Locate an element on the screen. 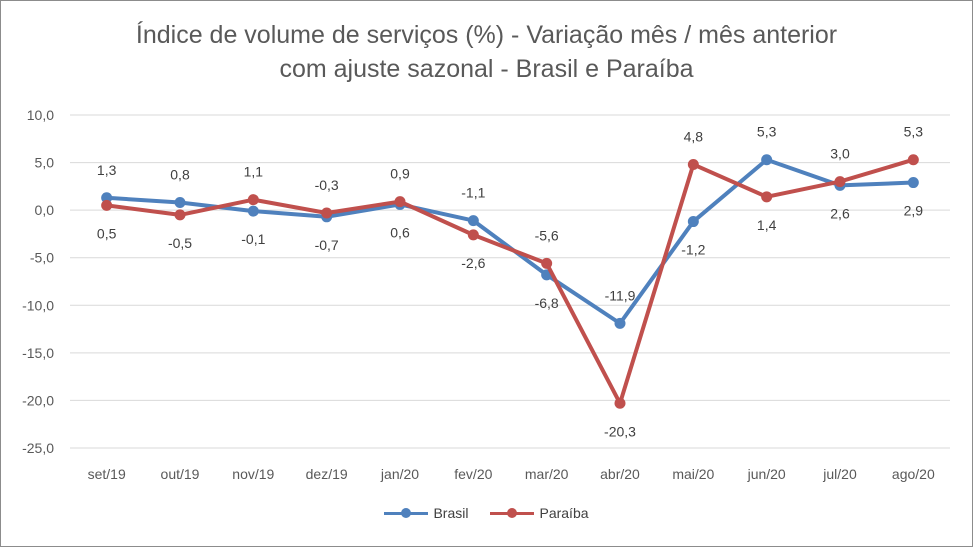 The width and height of the screenshot is (973, 547). legend-marker-paraiba is located at coordinates (512, 513).